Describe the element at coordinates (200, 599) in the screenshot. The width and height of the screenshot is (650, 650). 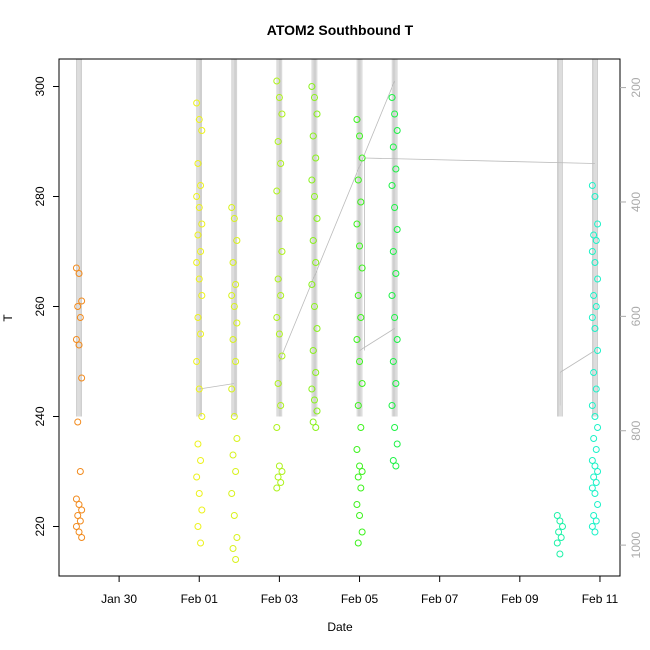
I see `x-tick-label: Feb 01` at that location.